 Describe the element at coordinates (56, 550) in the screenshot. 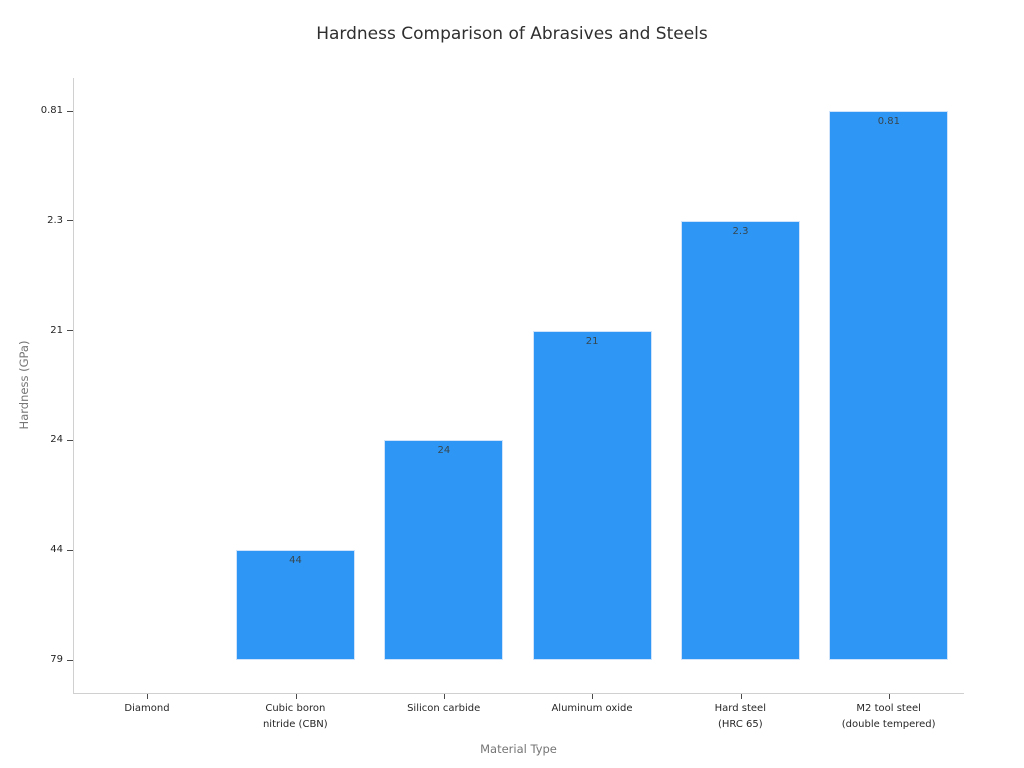

I see `y-tick-label: 44` at that location.